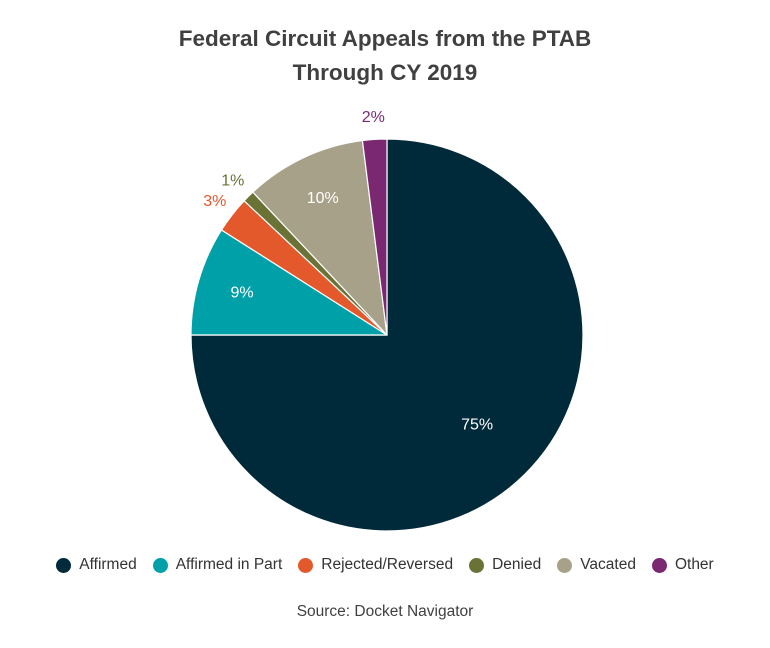 The height and width of the screenshot is (648, 770). Describe the element at coordinates (385, 72) in the screenshot. I see `chart-title-line-2: Through CY 2019` at that location.